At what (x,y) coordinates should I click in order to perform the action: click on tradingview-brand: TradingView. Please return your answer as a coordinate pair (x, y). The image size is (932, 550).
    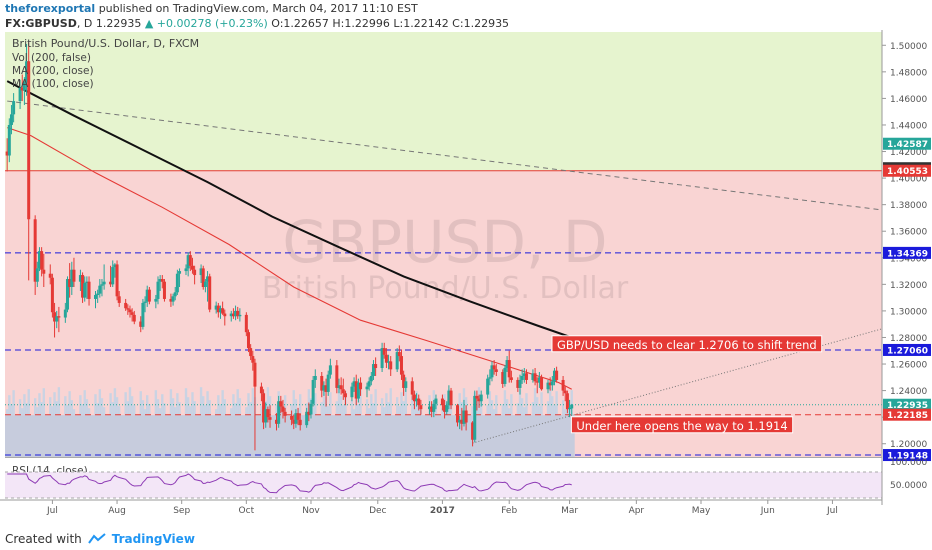
    Looking at the image, I should click on (153, 539).